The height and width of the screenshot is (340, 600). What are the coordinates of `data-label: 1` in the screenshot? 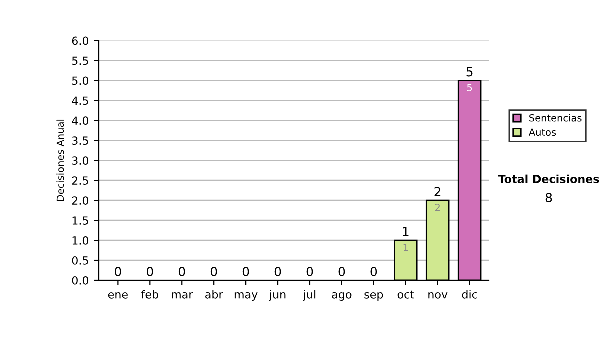 It's located at (406, 248).